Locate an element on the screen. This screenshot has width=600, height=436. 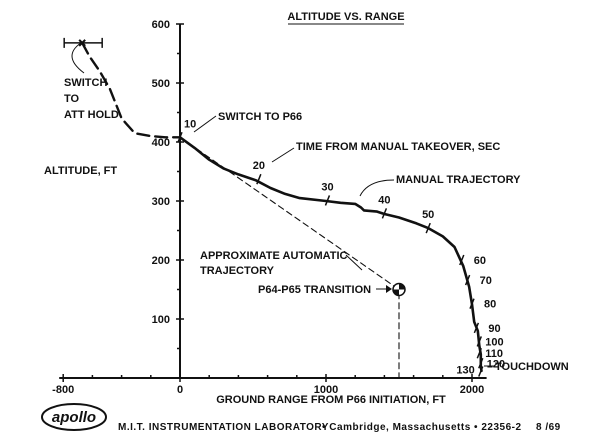
annotation-touchdown: TOUCHDOWN is located at coordinates (532, 367).